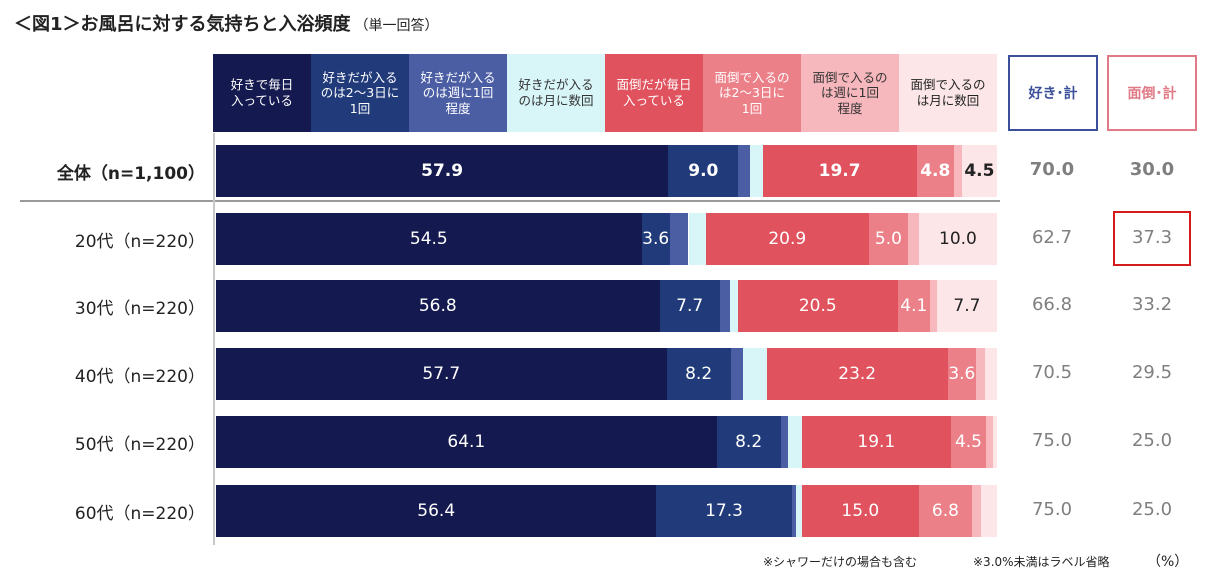 This screenshot has width=1212, height=582. What do you see at coordinates (139, 445) in the screenshot?
I see `row-label: 50代（n=220）` at bounding box center [139, 445].